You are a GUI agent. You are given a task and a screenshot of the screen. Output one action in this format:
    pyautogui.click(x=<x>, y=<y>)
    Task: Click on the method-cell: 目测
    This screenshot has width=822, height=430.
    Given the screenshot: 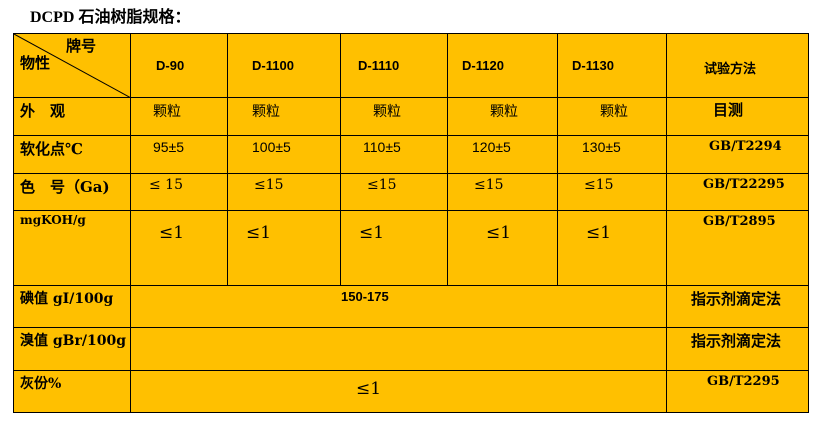 What is the action you would take?
    pyautogui.click(x=737, y=116)
    